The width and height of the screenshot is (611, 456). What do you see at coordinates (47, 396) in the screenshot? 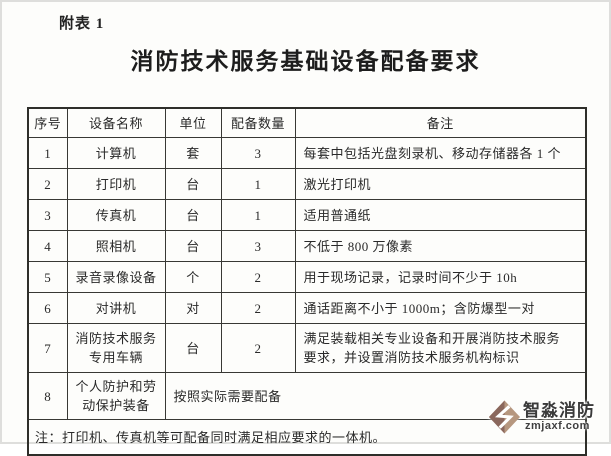
I see `cell-no: 8` at bounding box center [47, 396].